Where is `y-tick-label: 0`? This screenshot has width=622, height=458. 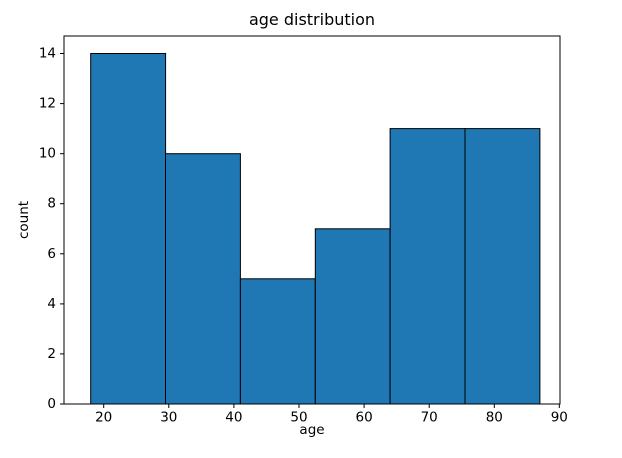 y-tick-label: 0 is located at coordinates (51, 404).